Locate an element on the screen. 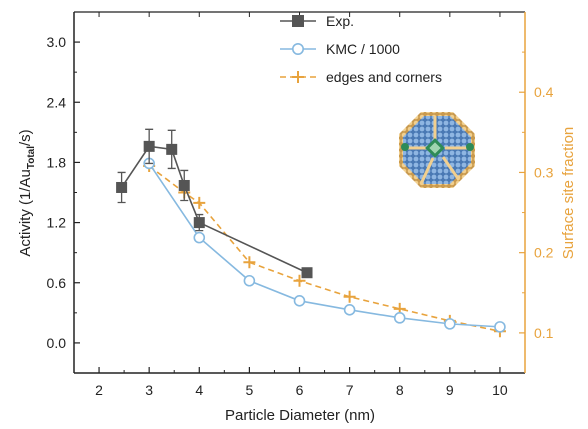 This screenshot has width=588, height=429. y2-tick-label: 0.1 is located at coordinates (544, 333).